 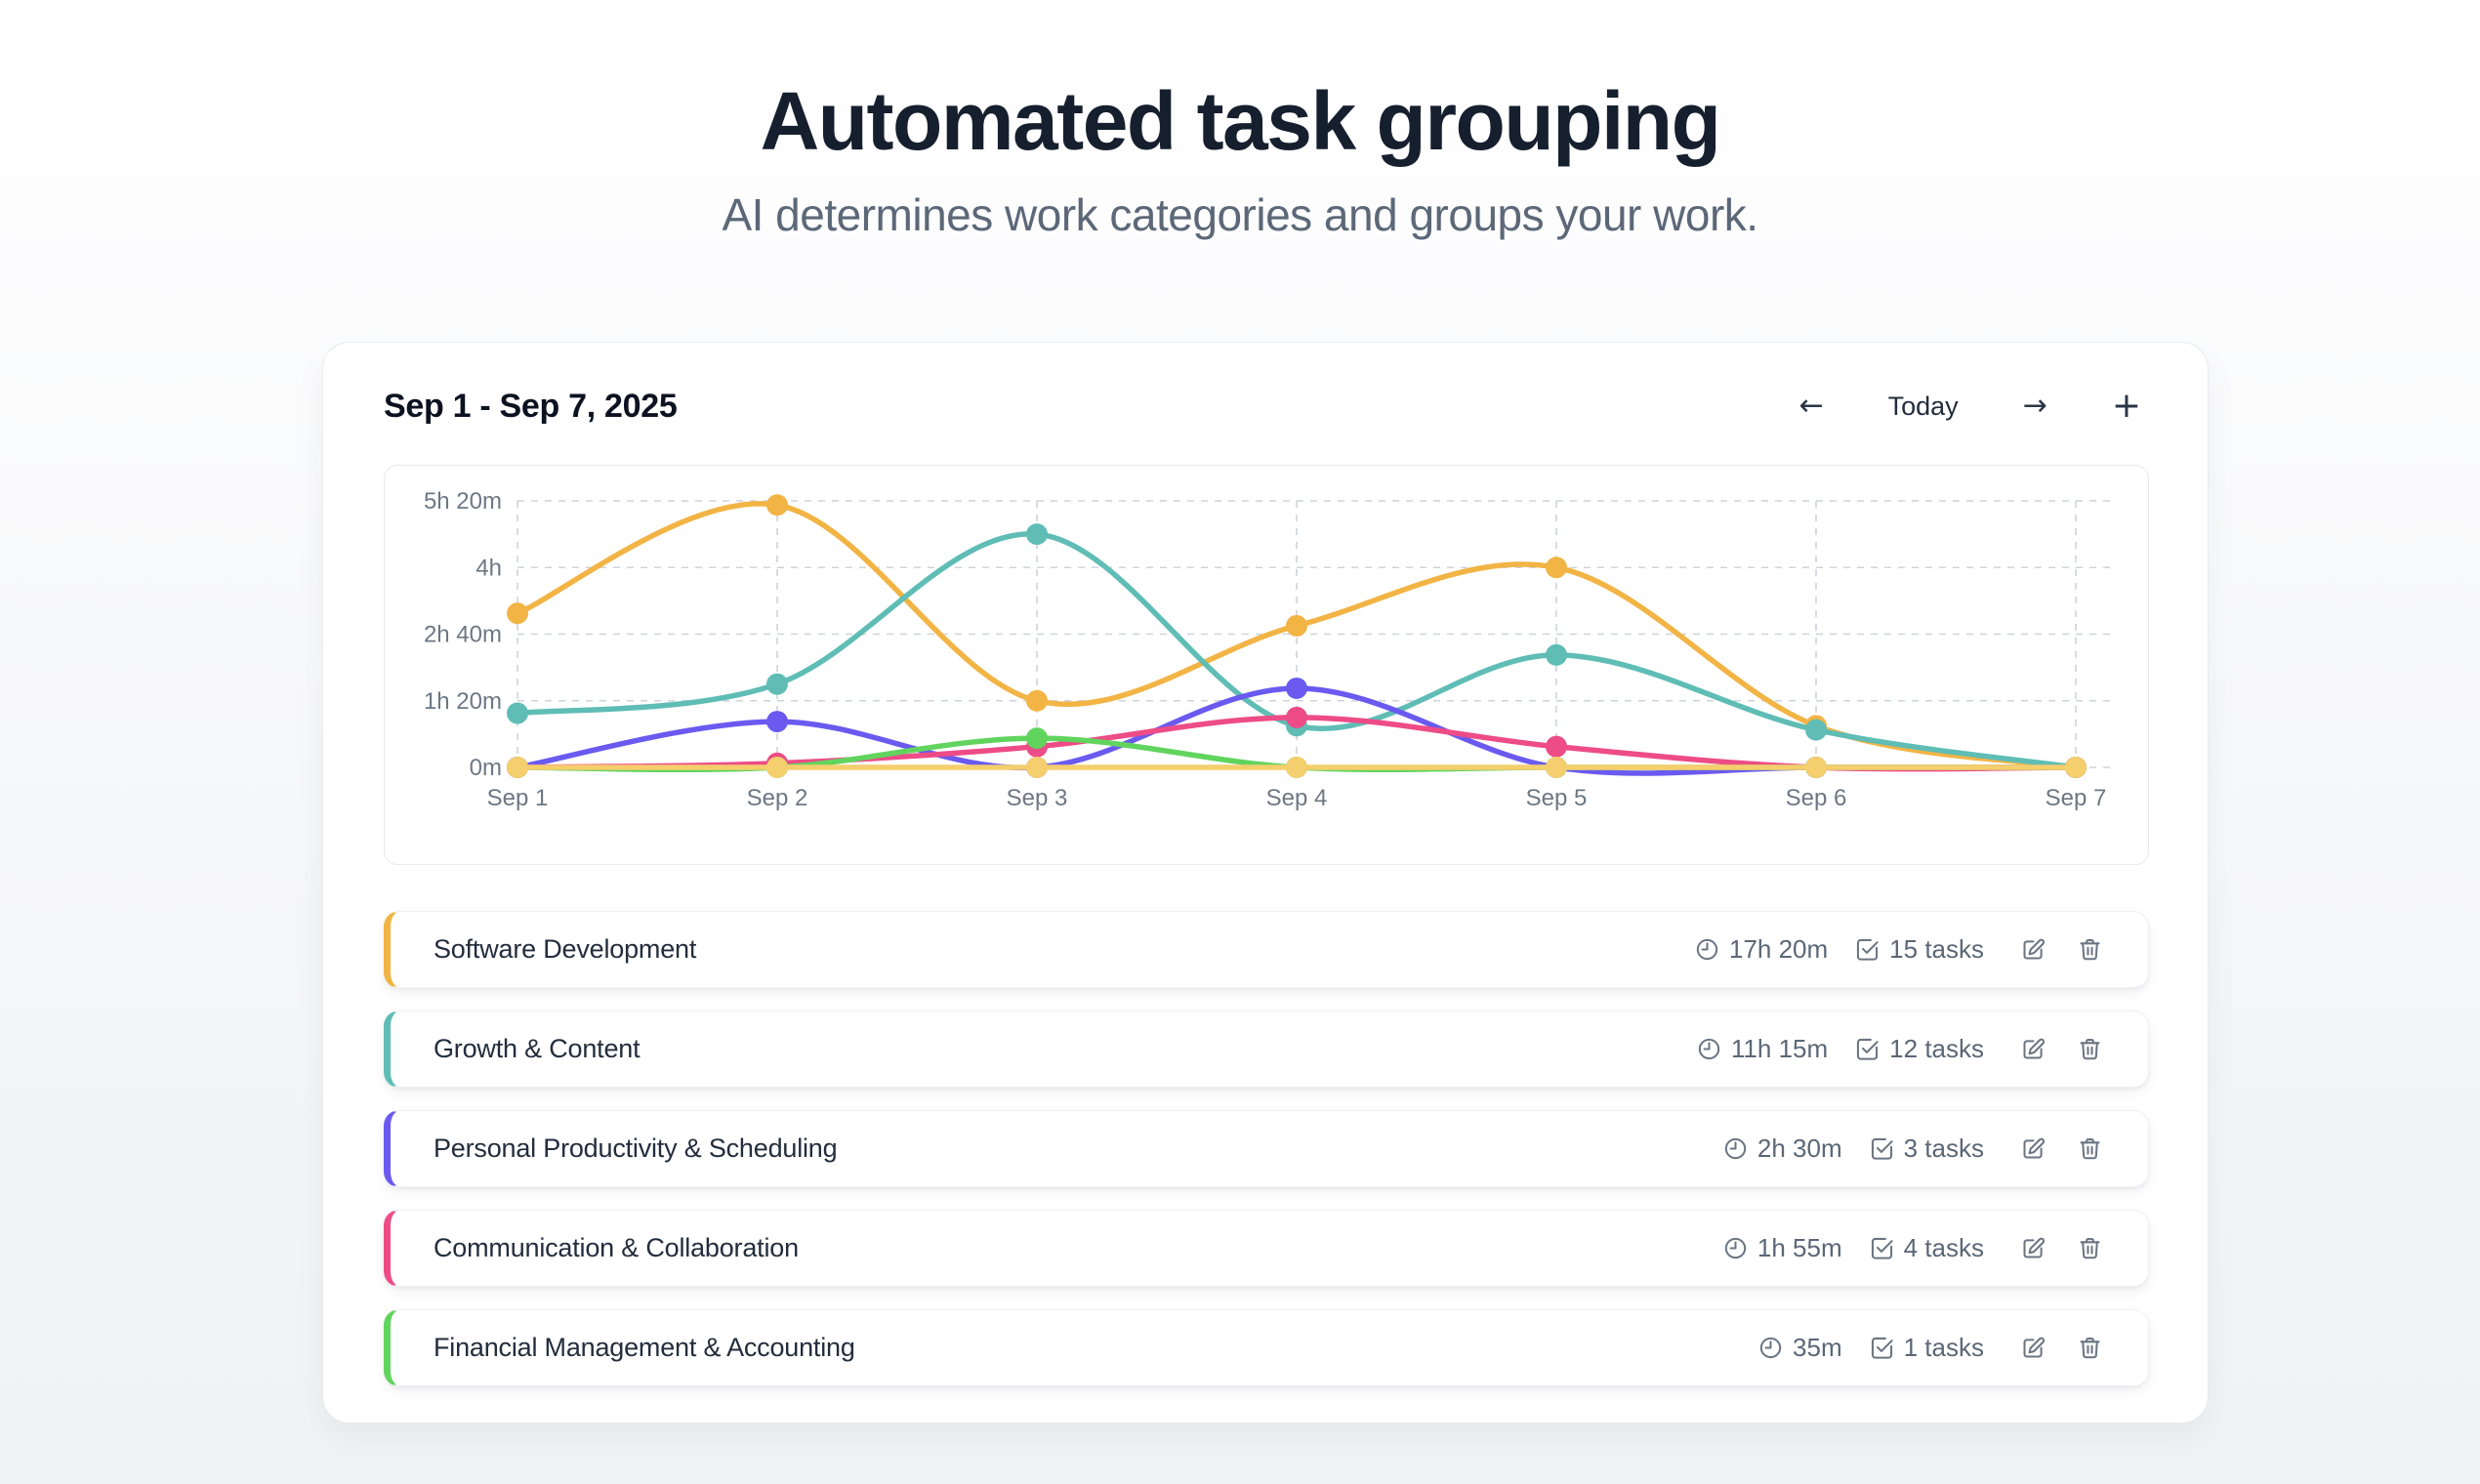 I want to click on category-row: Growth & Content 11h 15m 12 tasks, so click(x=1266, y=1049).